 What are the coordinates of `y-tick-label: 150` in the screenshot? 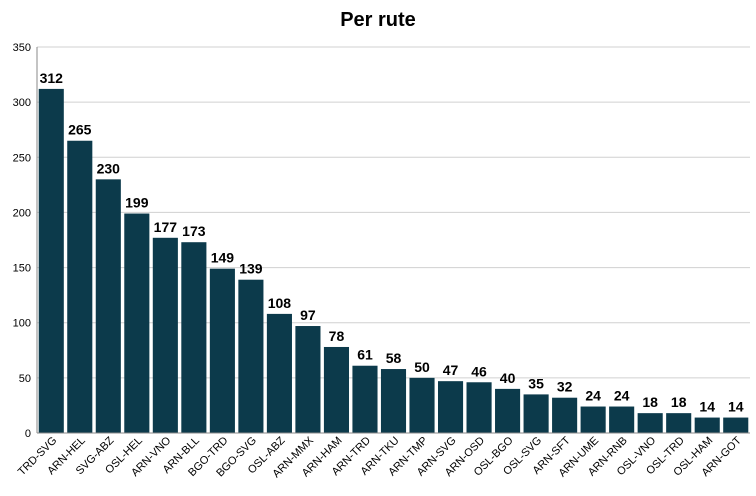 It's located at (22, 269).